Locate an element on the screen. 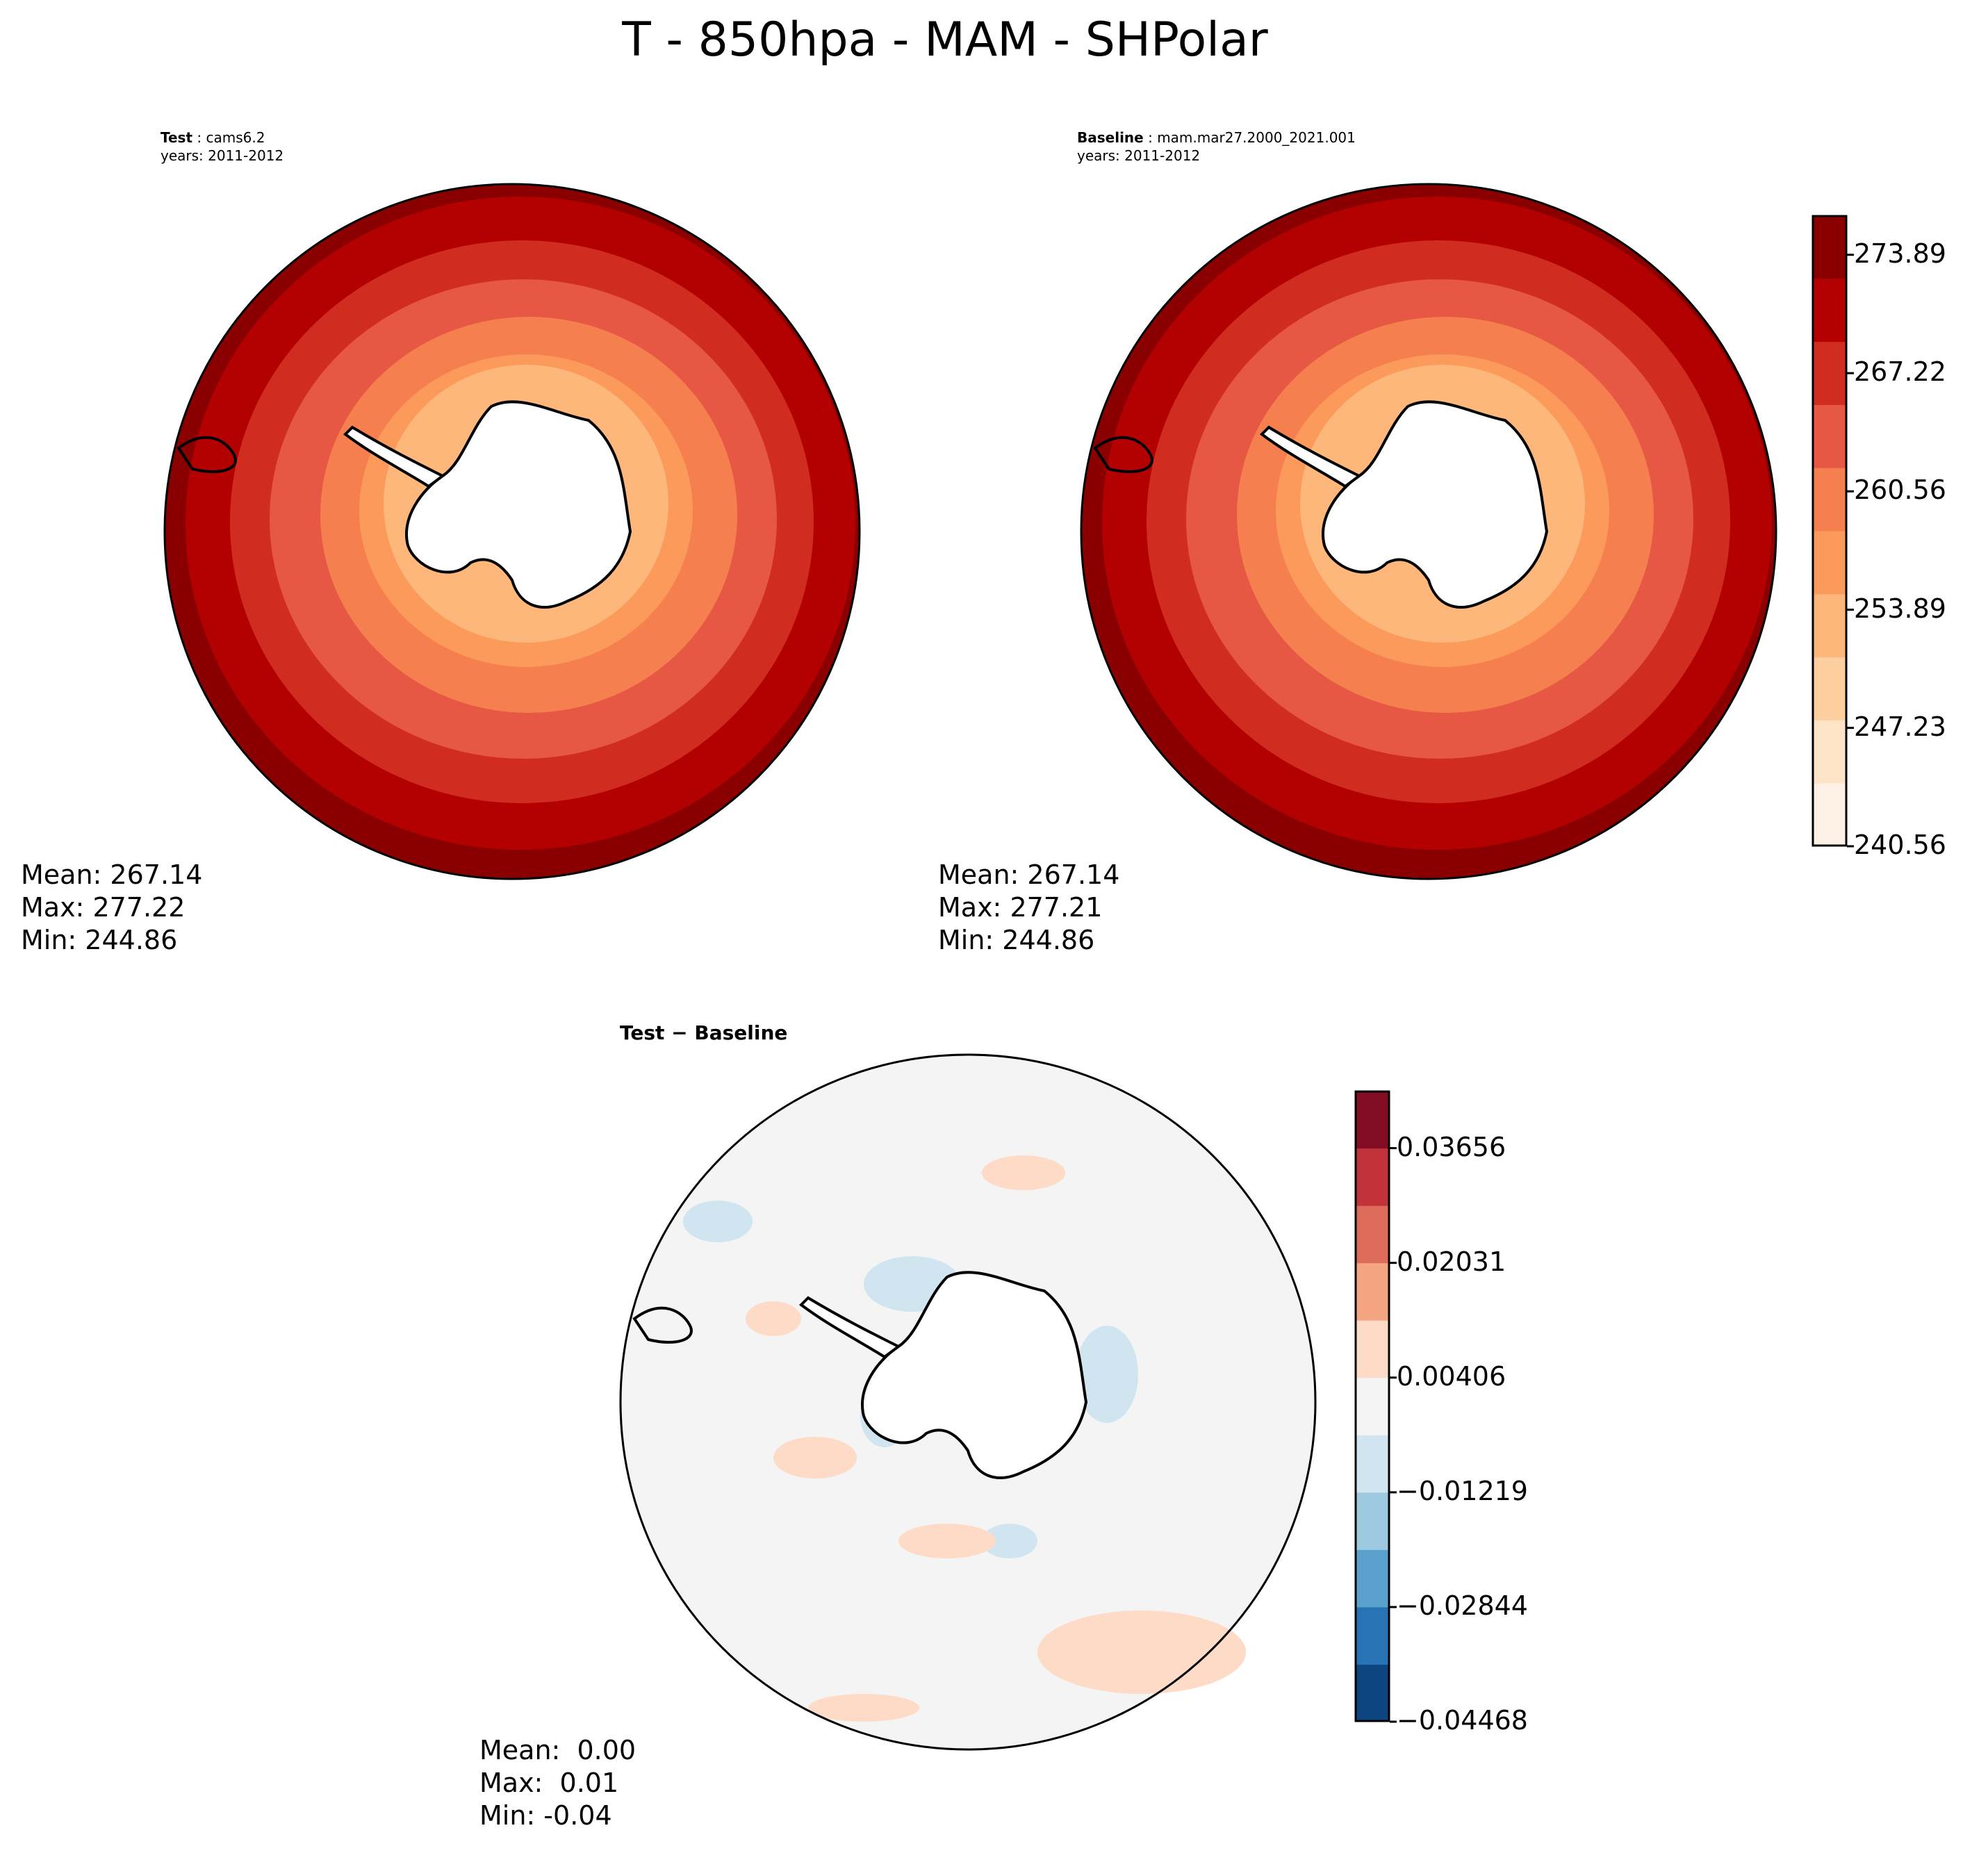  baseline-label: Baseline is located at coordinates (1110, 137).